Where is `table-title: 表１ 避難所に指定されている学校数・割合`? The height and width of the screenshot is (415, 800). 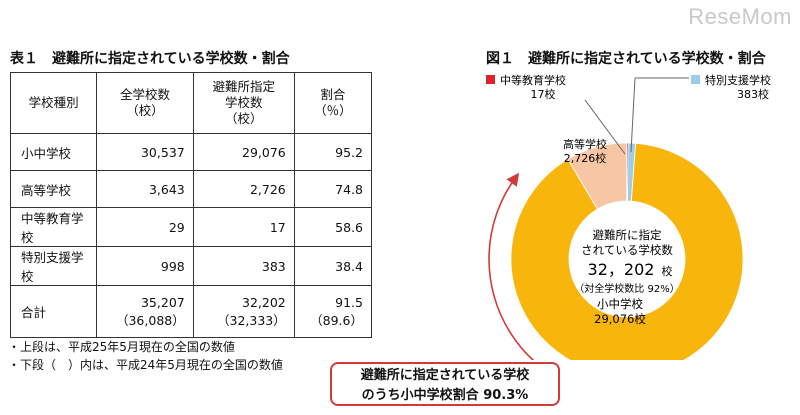
table-title: 表１ 避難所に指定されている学校数・割合 is located at coordinates (150, 59).